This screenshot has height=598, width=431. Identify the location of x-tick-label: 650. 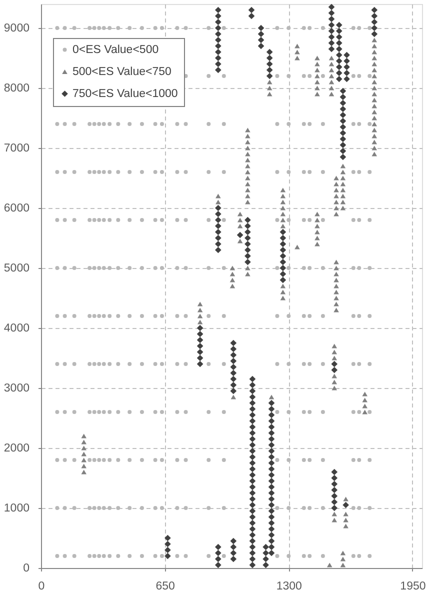
(165, 586).